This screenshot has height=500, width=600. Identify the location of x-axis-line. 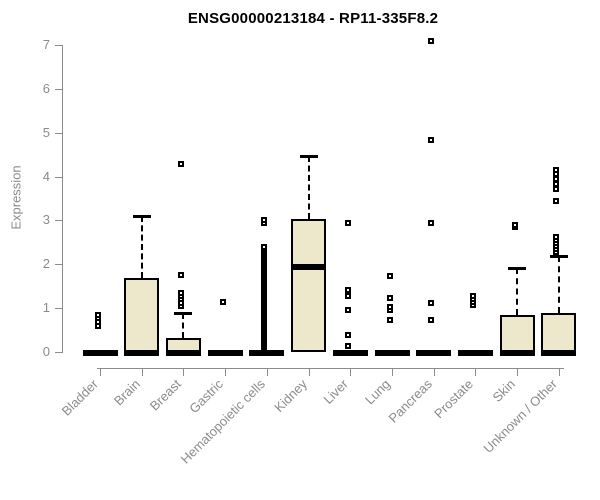
(330, 368).